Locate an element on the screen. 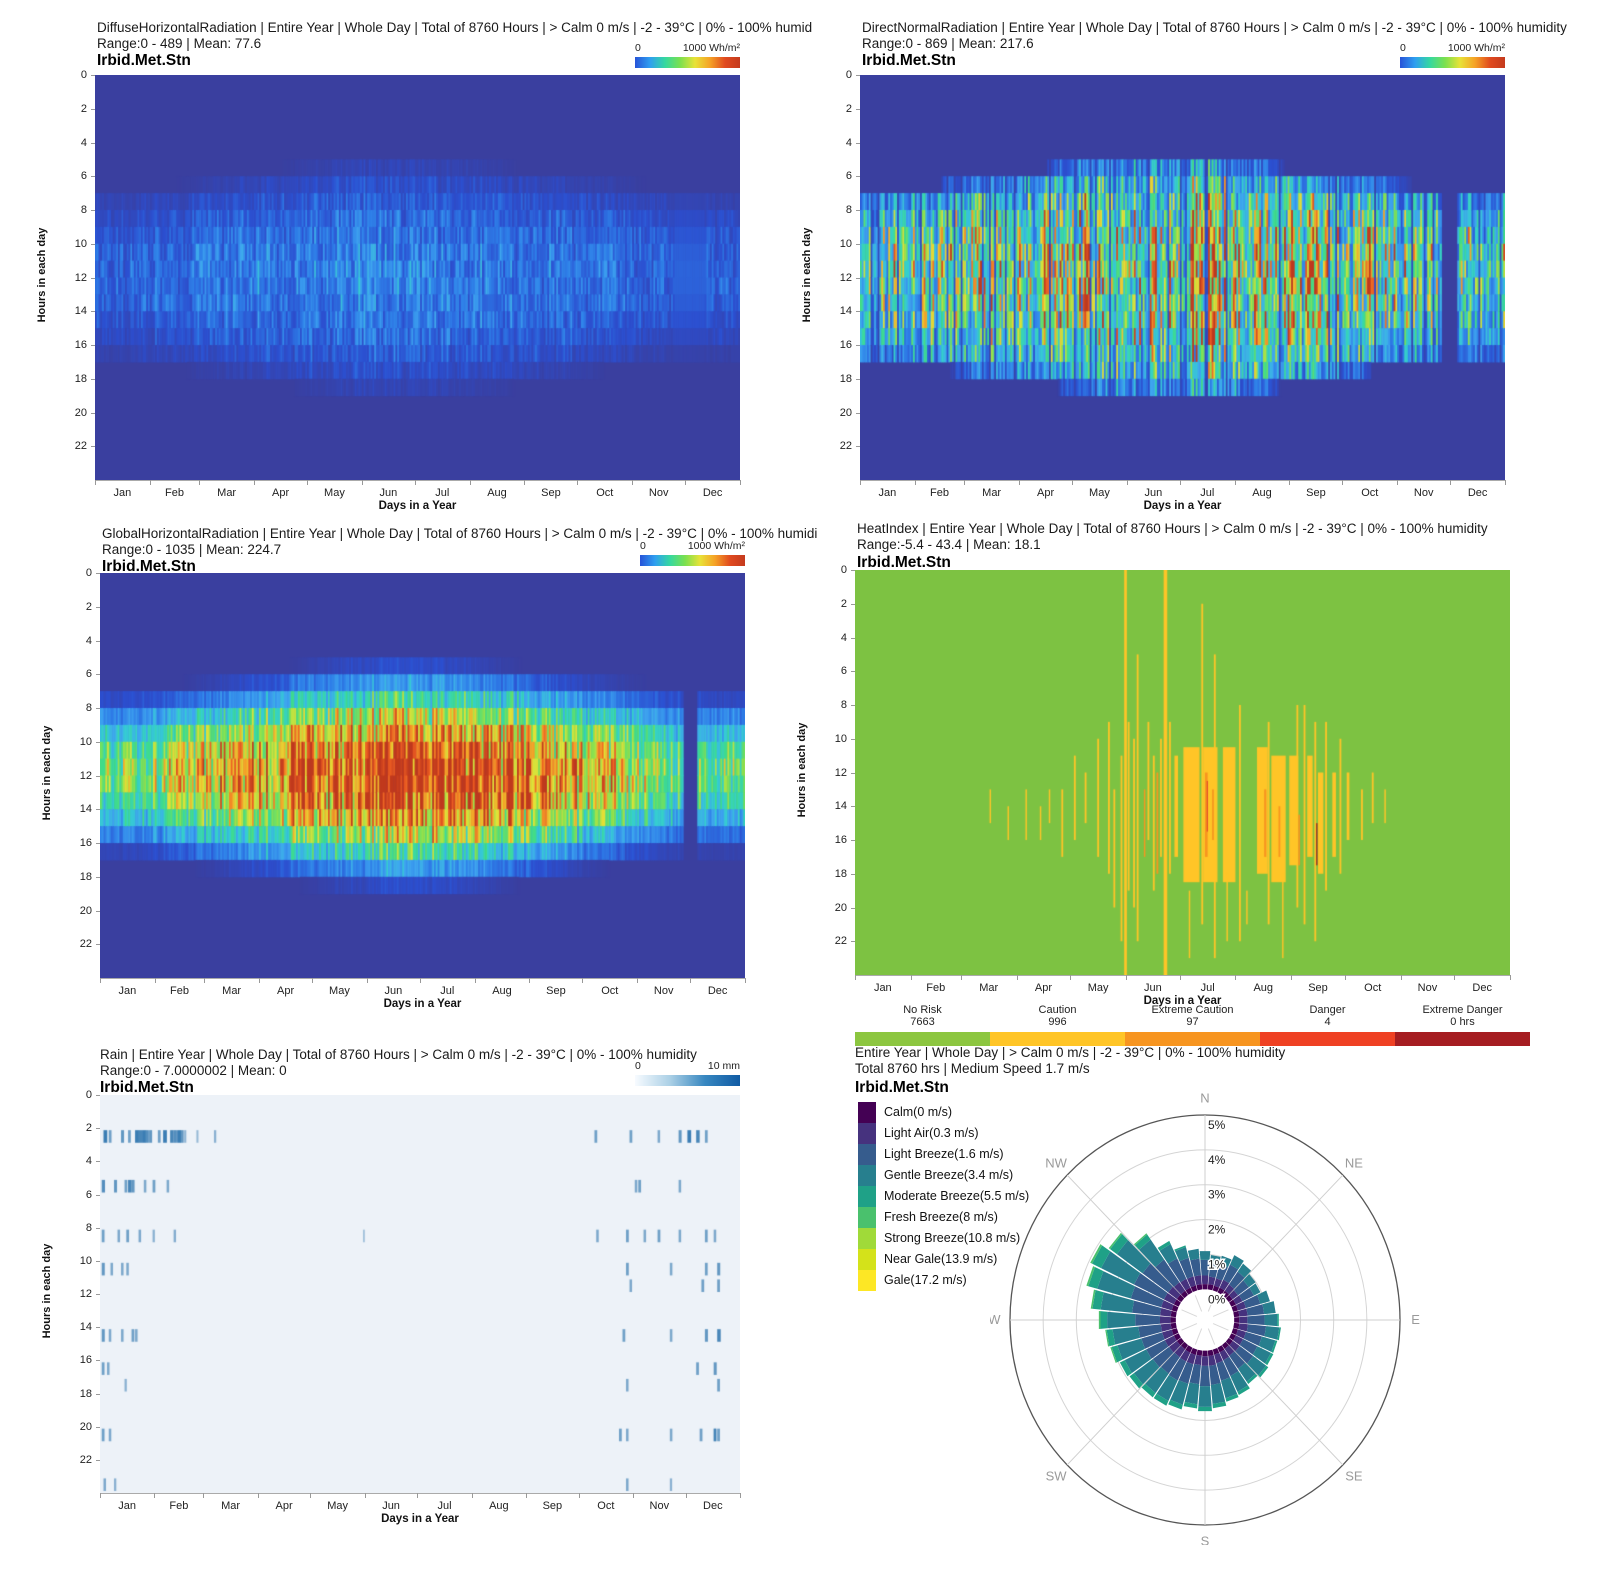 This screenshot has width=1600, height=1590. hour-tick-label: 4 is located at coordinates (83, 142).